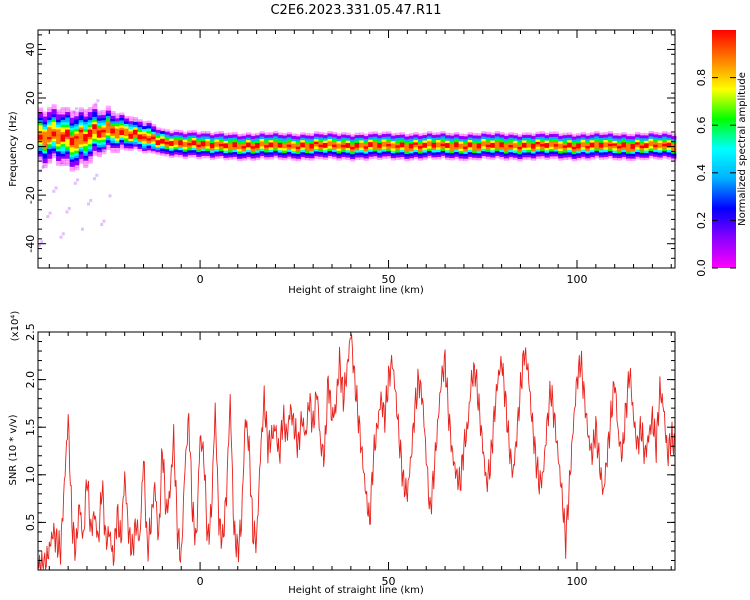 The width and height of the screenshot is (750, 600). Describe the element at coordinates (30, 427) in the screenshot. I see `y-tick-label: 1.5` at that location.